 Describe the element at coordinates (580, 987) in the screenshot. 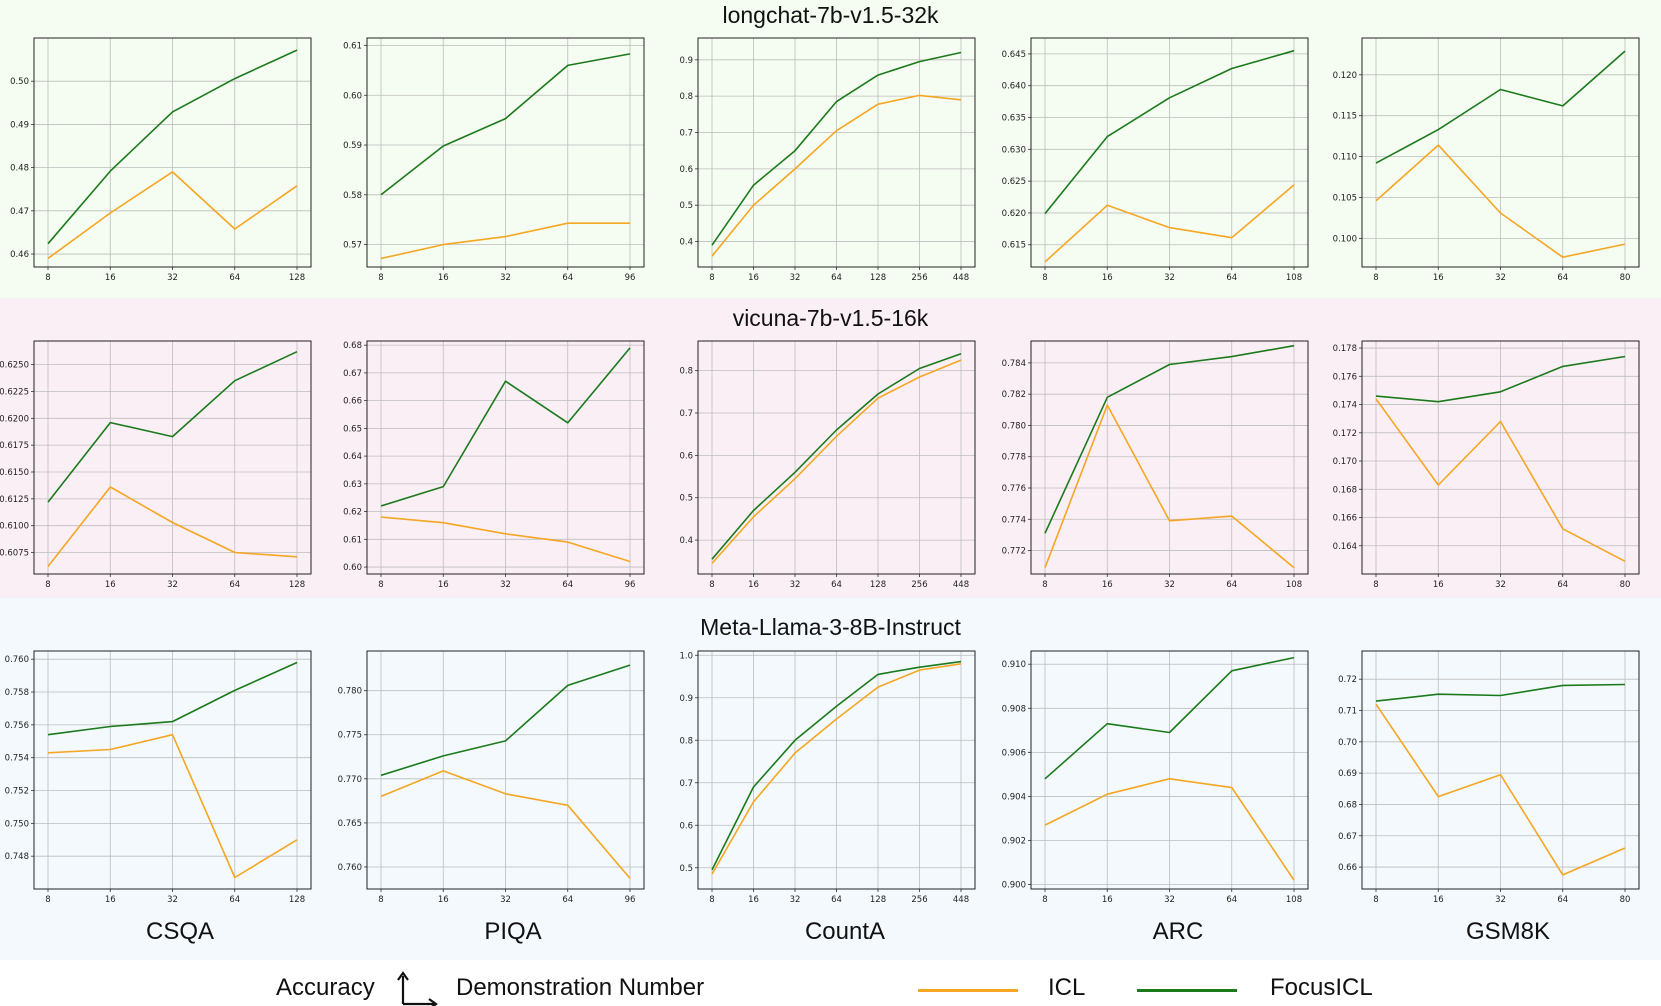

I see `legend-x-label: Demonstration Number` at that location.